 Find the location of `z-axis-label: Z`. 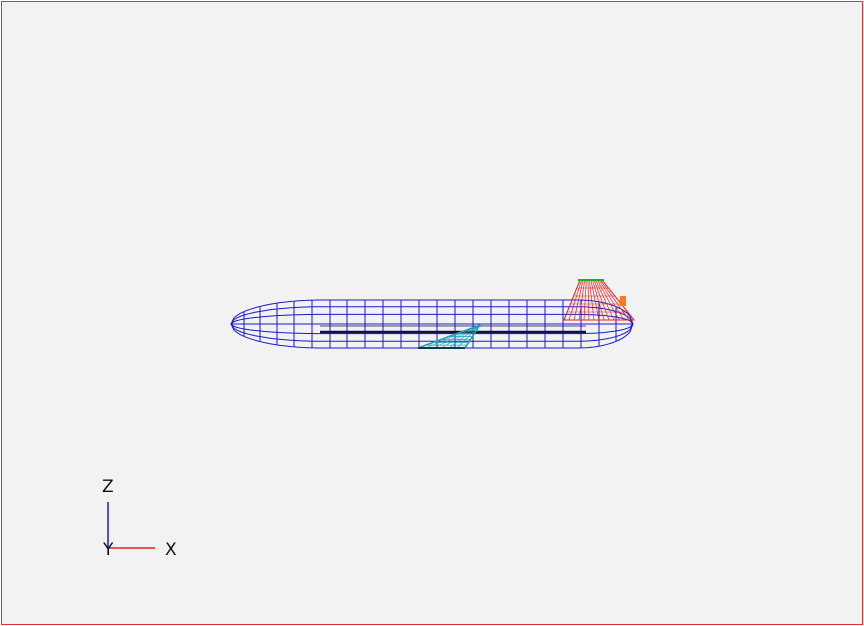

z-axis-label: Z is located at coordinates (108, 487).